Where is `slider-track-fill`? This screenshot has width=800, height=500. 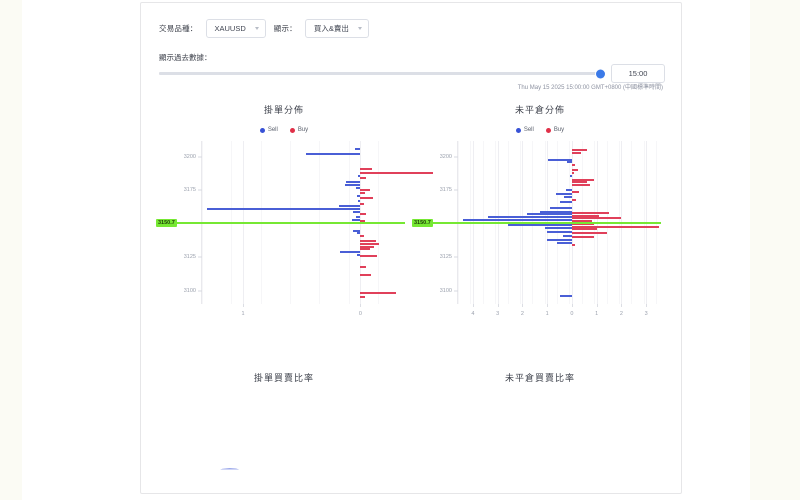
slider-track-fill is located at coordinates (380, 73).